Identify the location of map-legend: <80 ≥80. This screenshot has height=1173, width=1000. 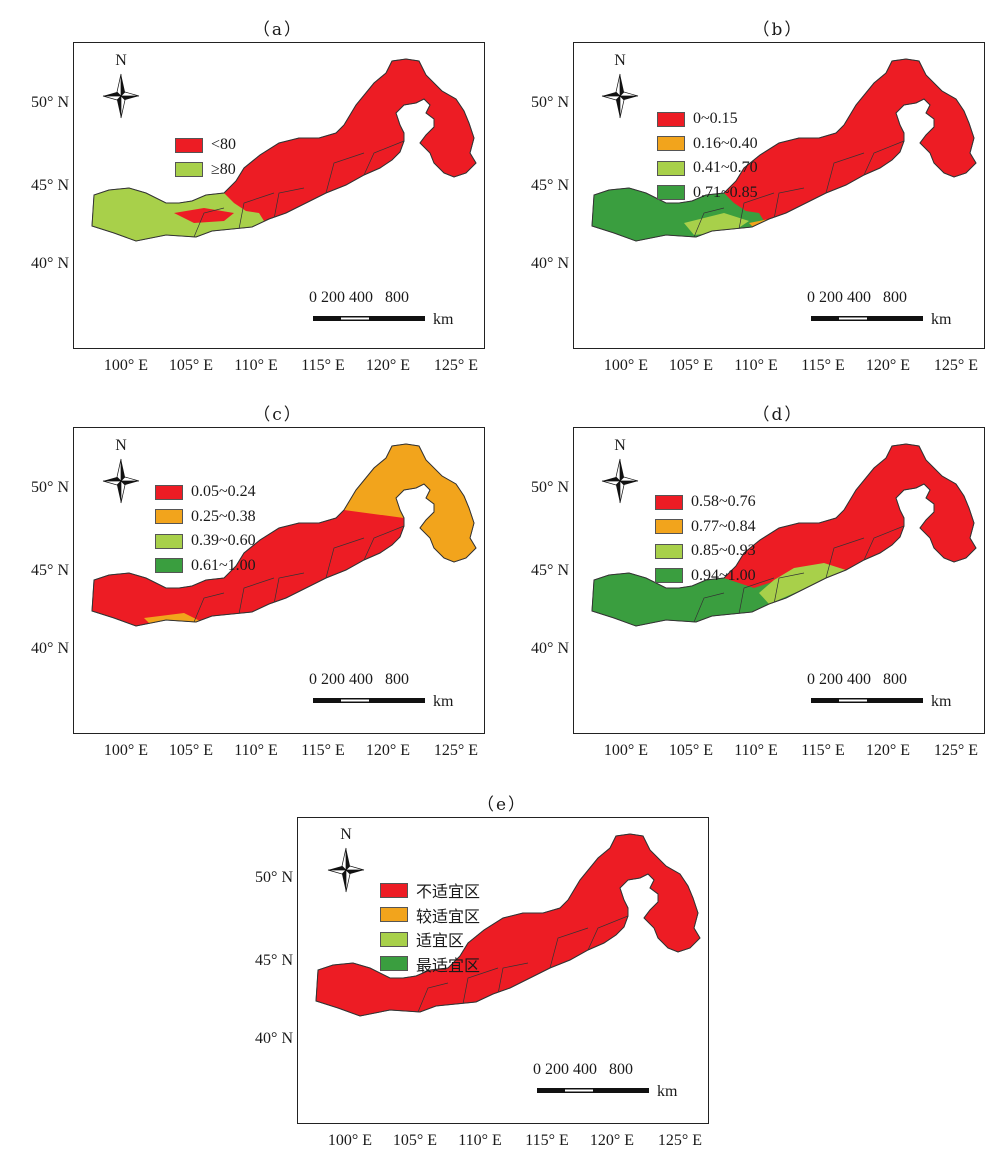
(205, 157).